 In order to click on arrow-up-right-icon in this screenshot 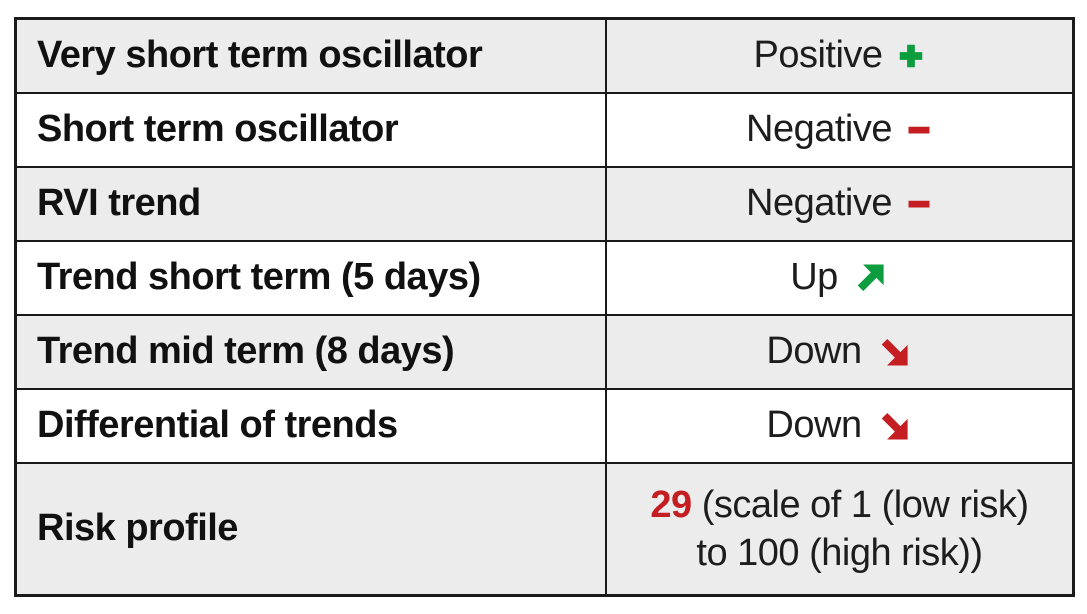, I will do `click(870, 278)`.